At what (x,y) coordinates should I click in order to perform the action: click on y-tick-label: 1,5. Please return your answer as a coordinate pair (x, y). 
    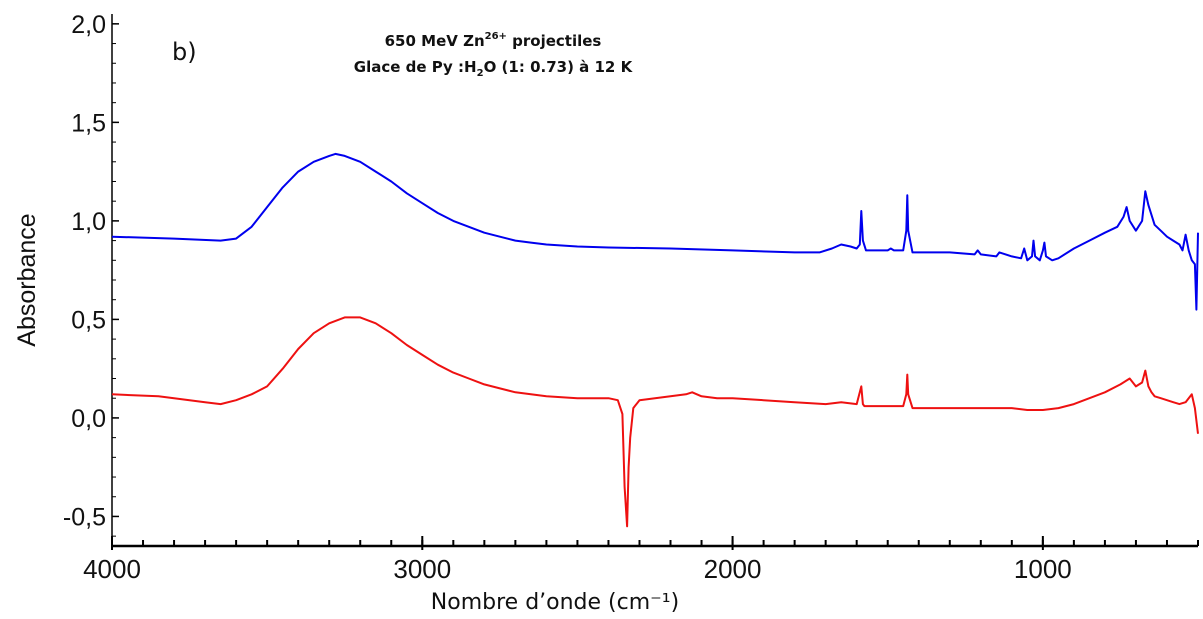
    Looking at the image, I should click on (88, 123).